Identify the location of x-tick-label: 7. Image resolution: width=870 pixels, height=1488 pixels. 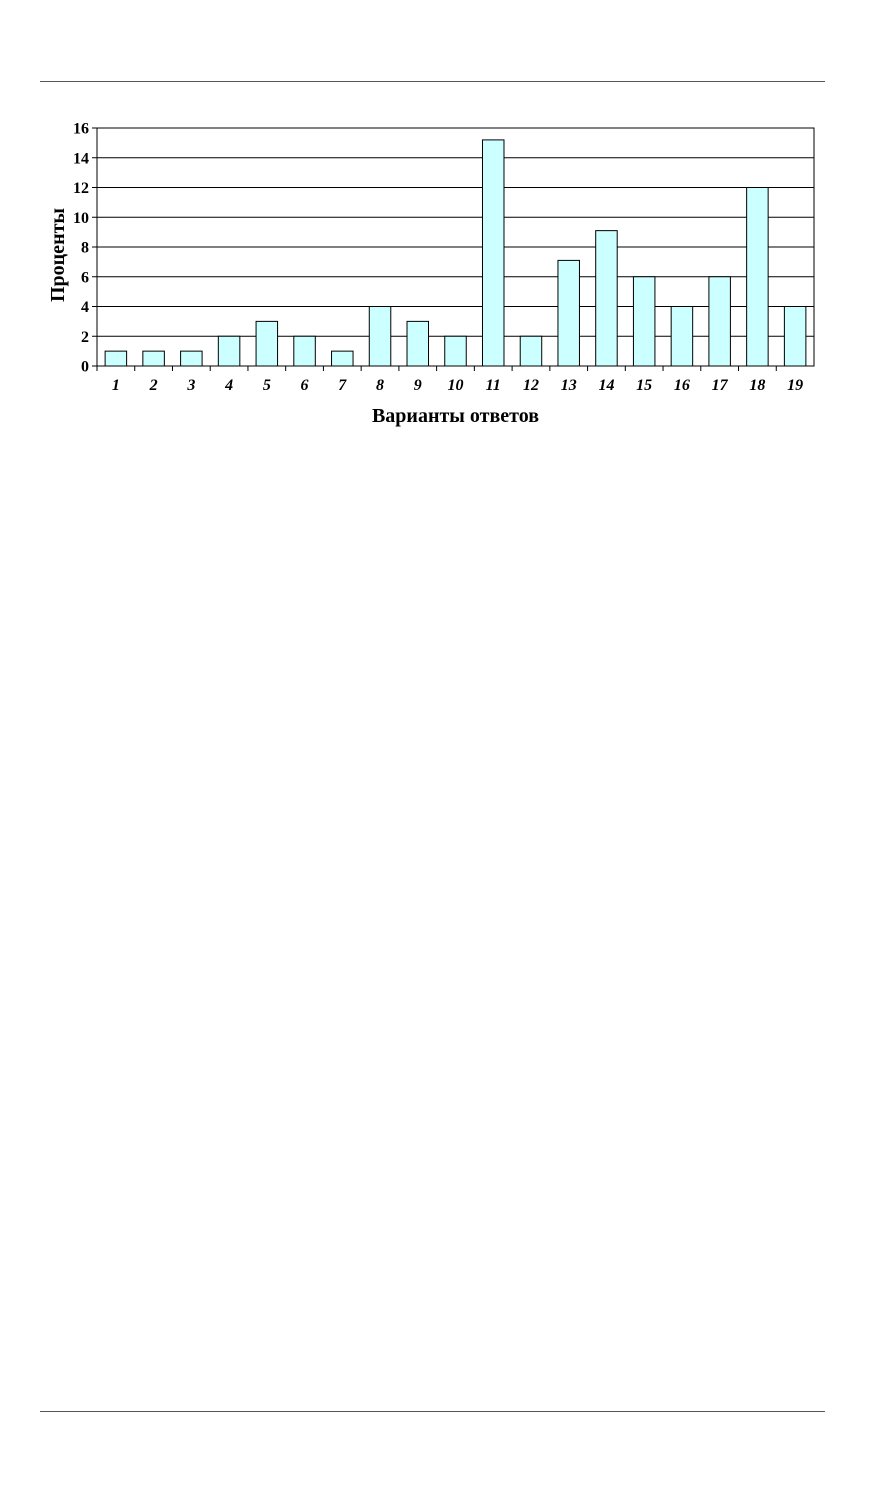
(342, 385).